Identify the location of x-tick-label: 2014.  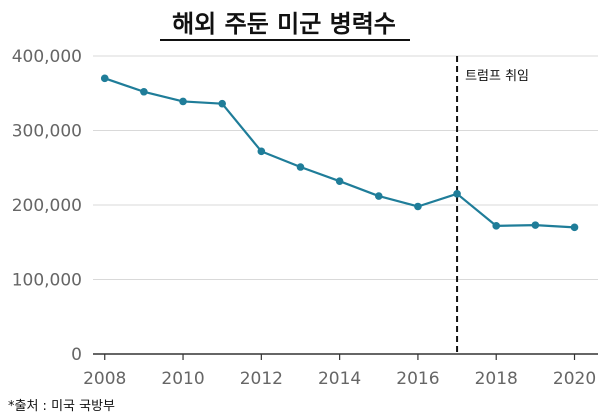
(339, 379).